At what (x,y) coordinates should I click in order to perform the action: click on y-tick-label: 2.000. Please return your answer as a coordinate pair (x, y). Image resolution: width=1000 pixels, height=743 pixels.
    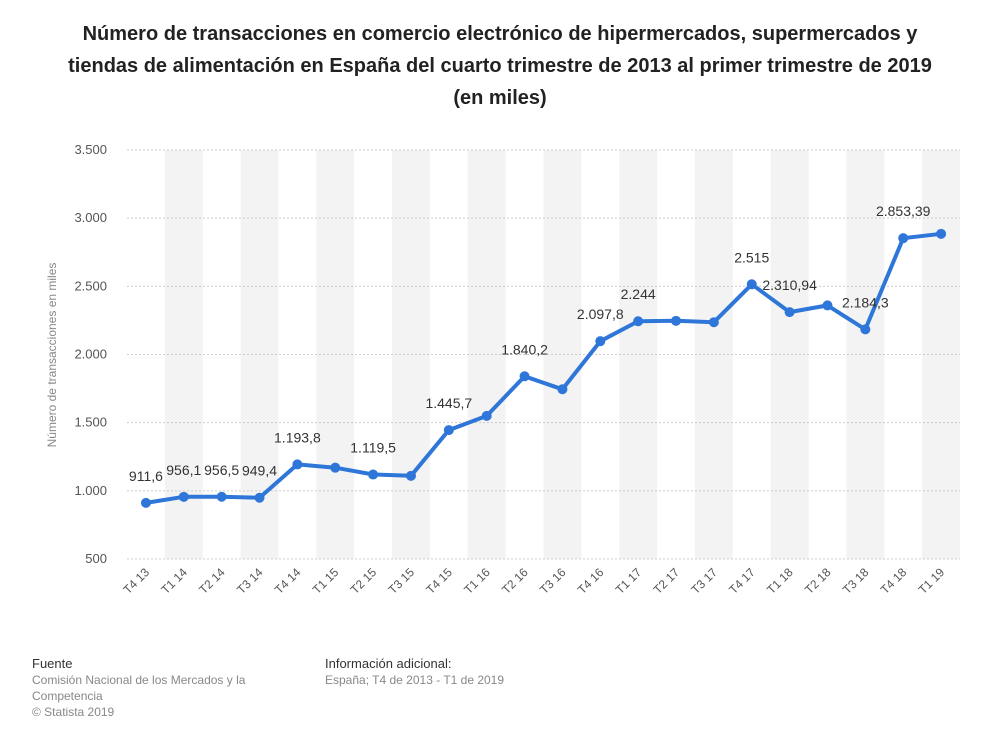
    Looking at the image, I should click on (90, 354).